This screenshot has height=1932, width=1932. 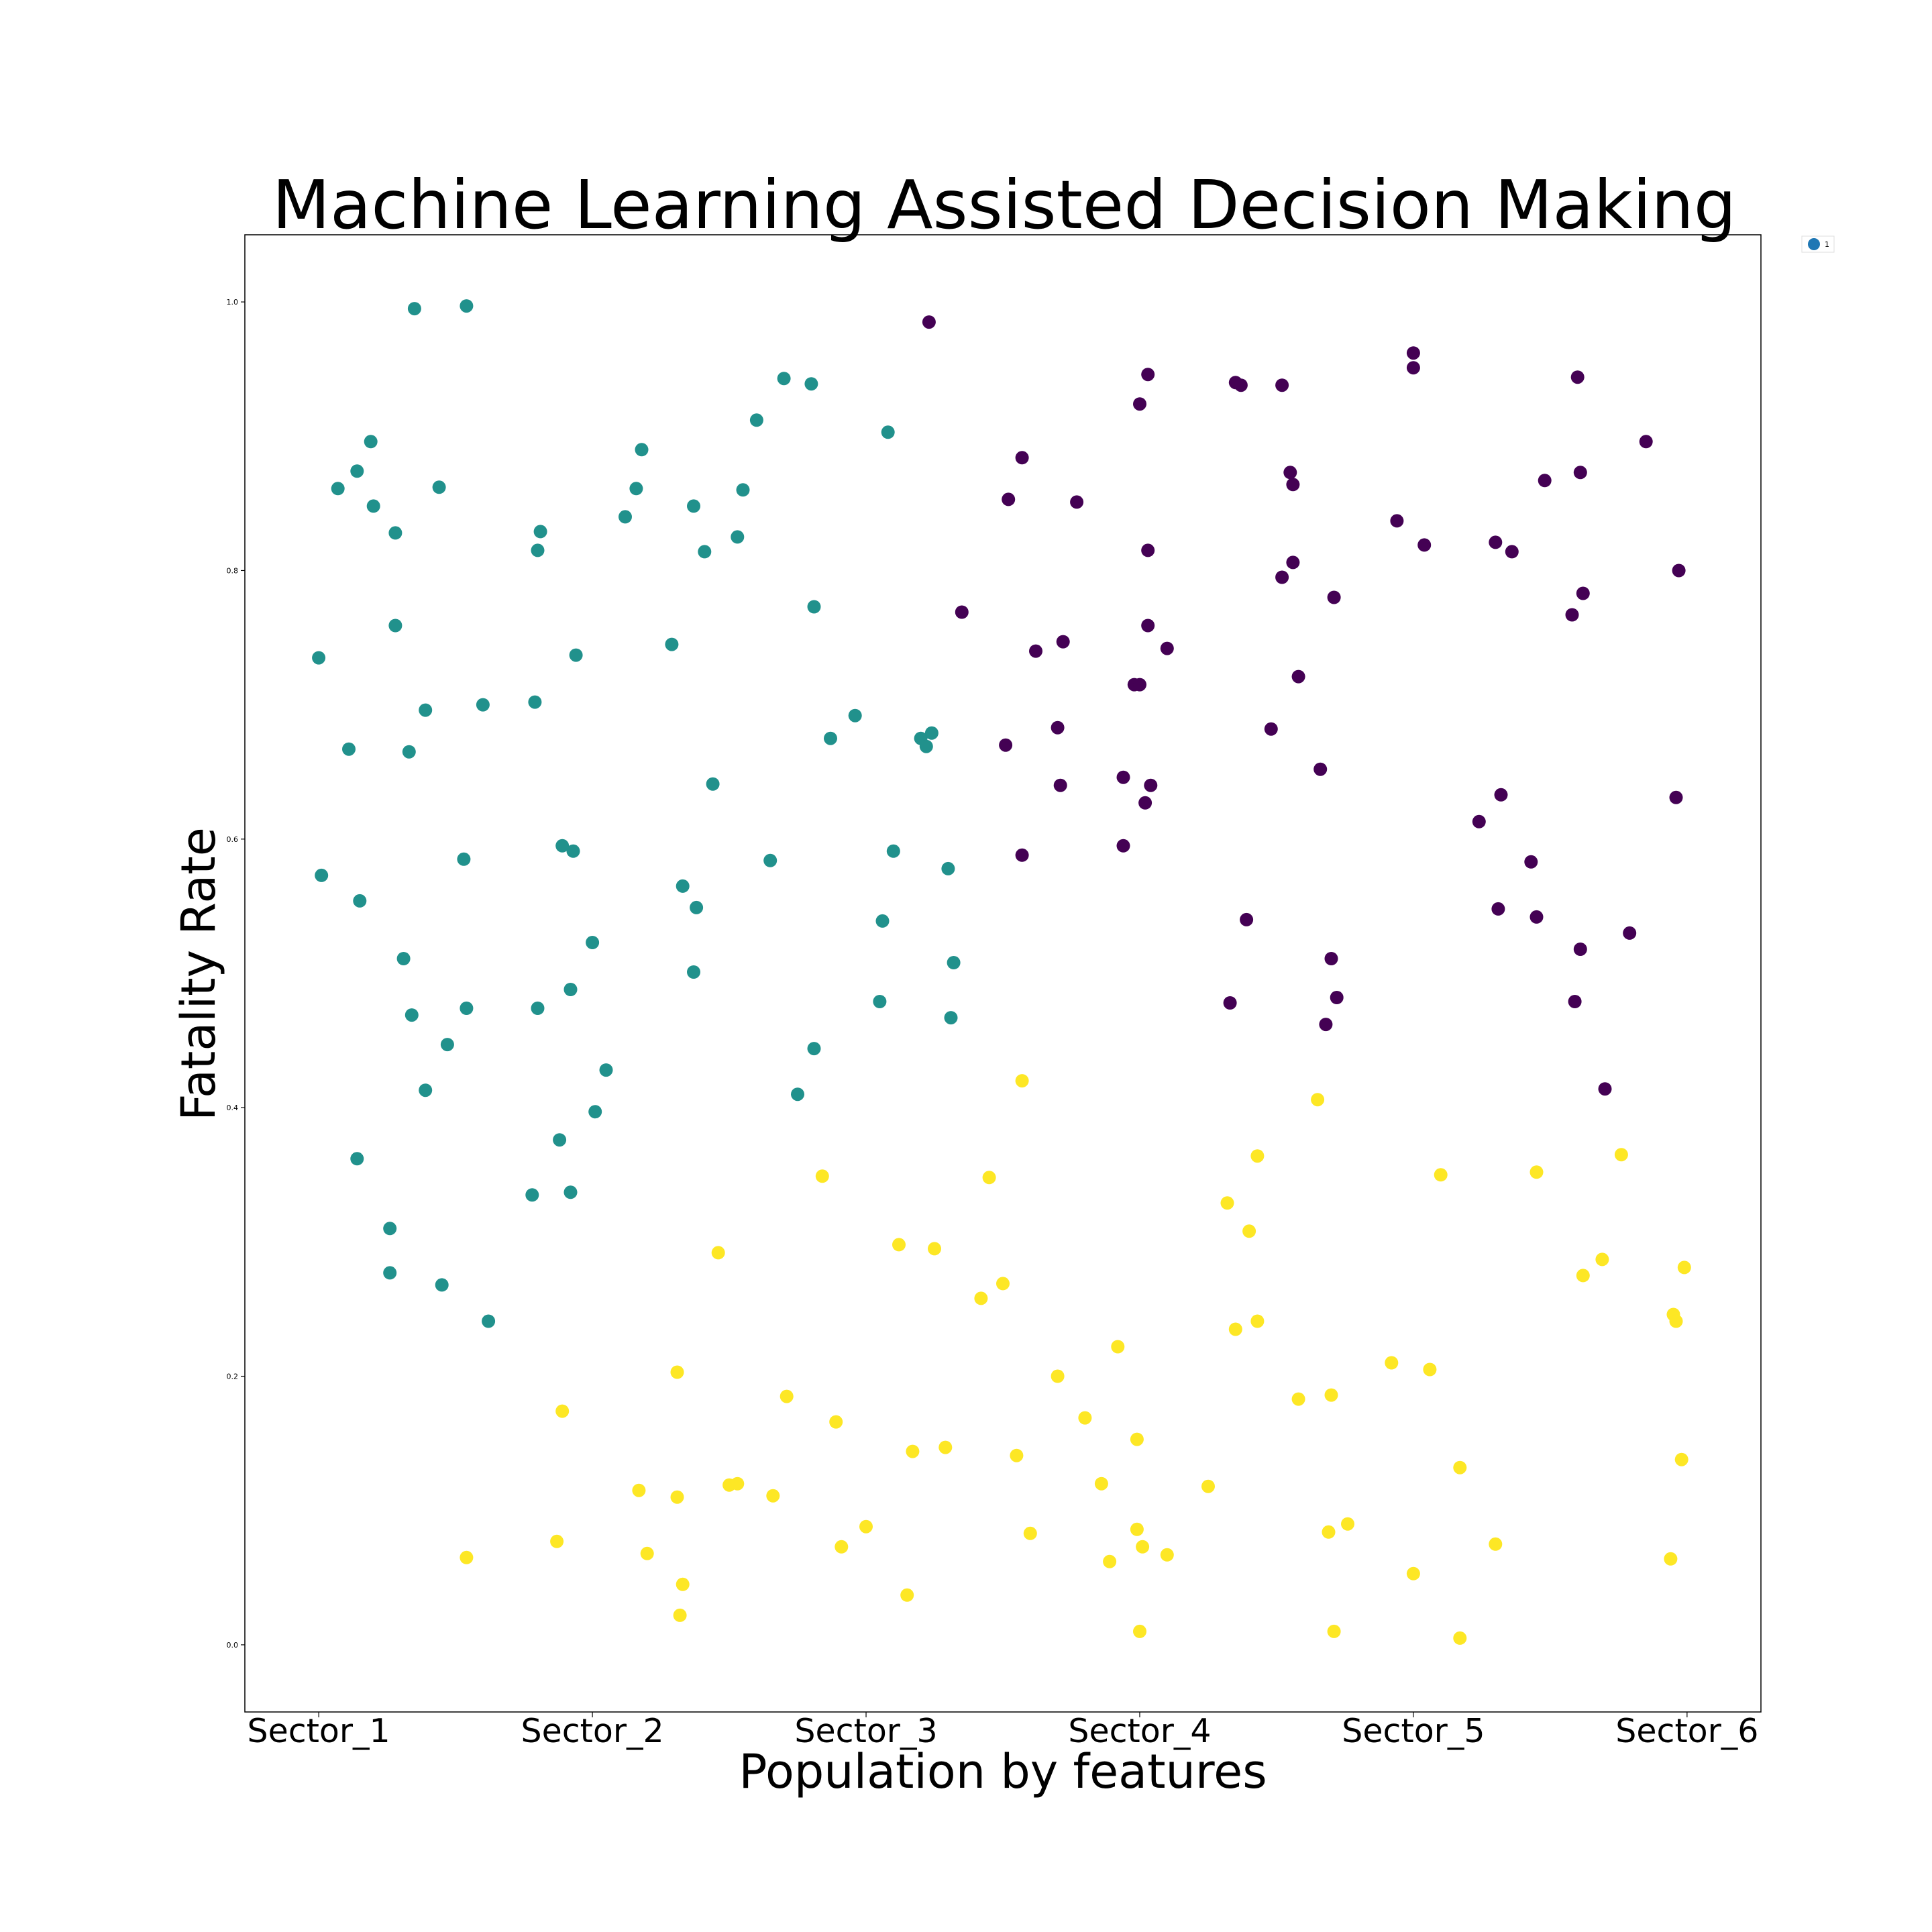 I want to click on y-tick-label: 0.2, so click(x=233, y=1377).